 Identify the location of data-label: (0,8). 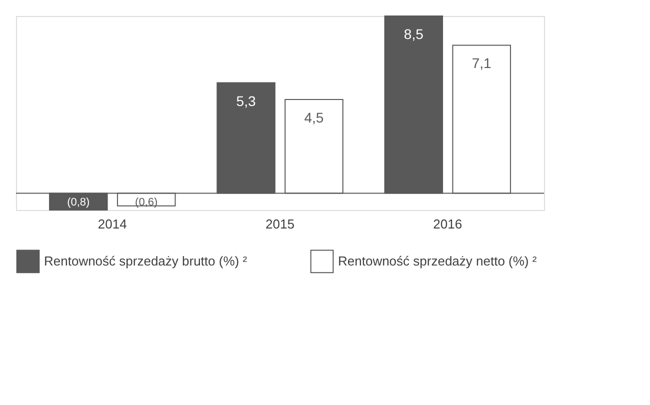
(78, 202).